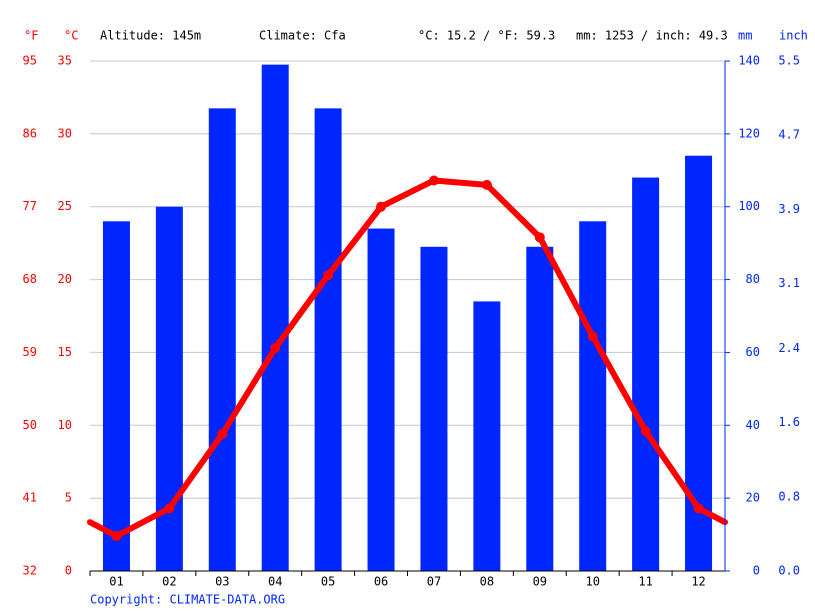  I want to click on f-unit: °F, so click(31, 36).